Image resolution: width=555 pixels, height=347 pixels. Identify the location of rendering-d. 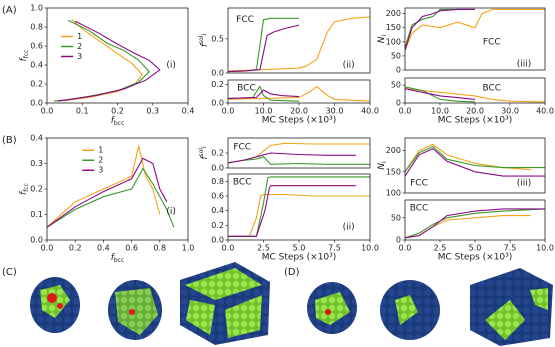
(430, 307).